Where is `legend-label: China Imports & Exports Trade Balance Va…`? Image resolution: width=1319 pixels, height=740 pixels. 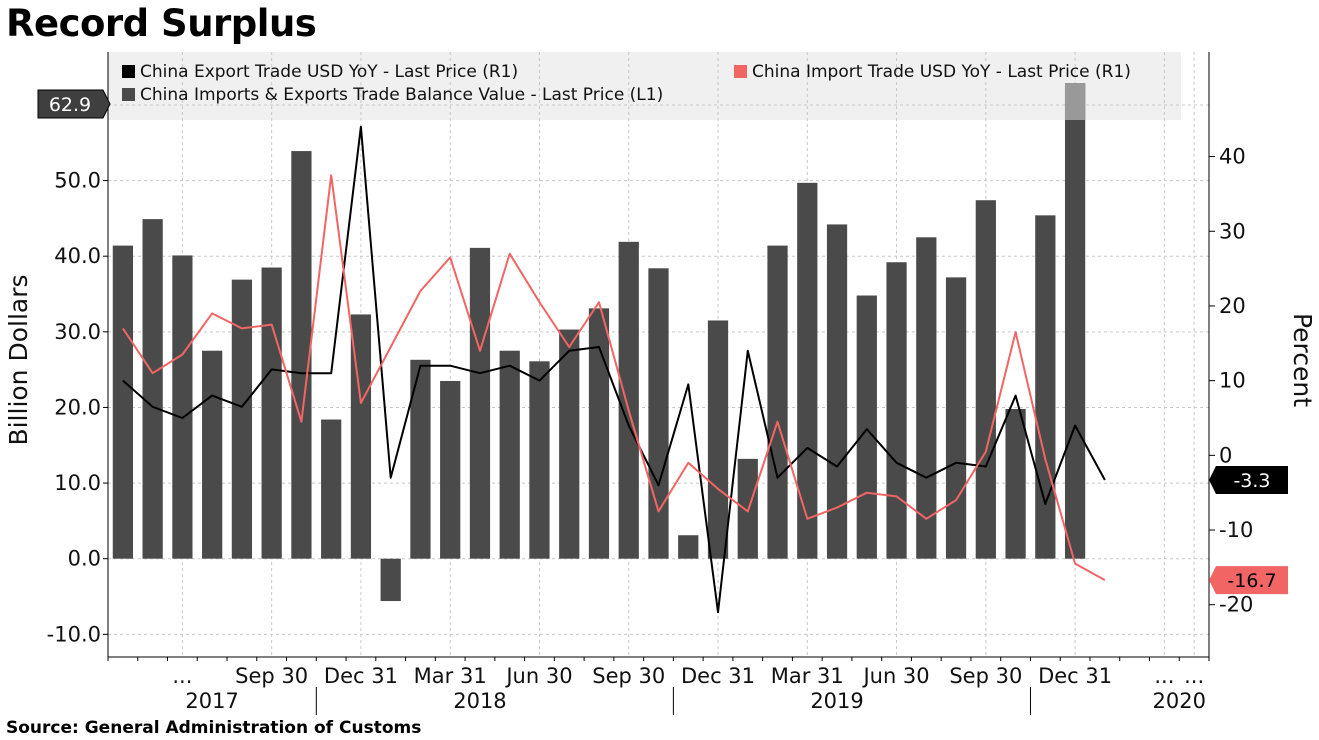
legend-label: China Imports & Exports Trade Balance Va… is located at coordinates (401, 95).